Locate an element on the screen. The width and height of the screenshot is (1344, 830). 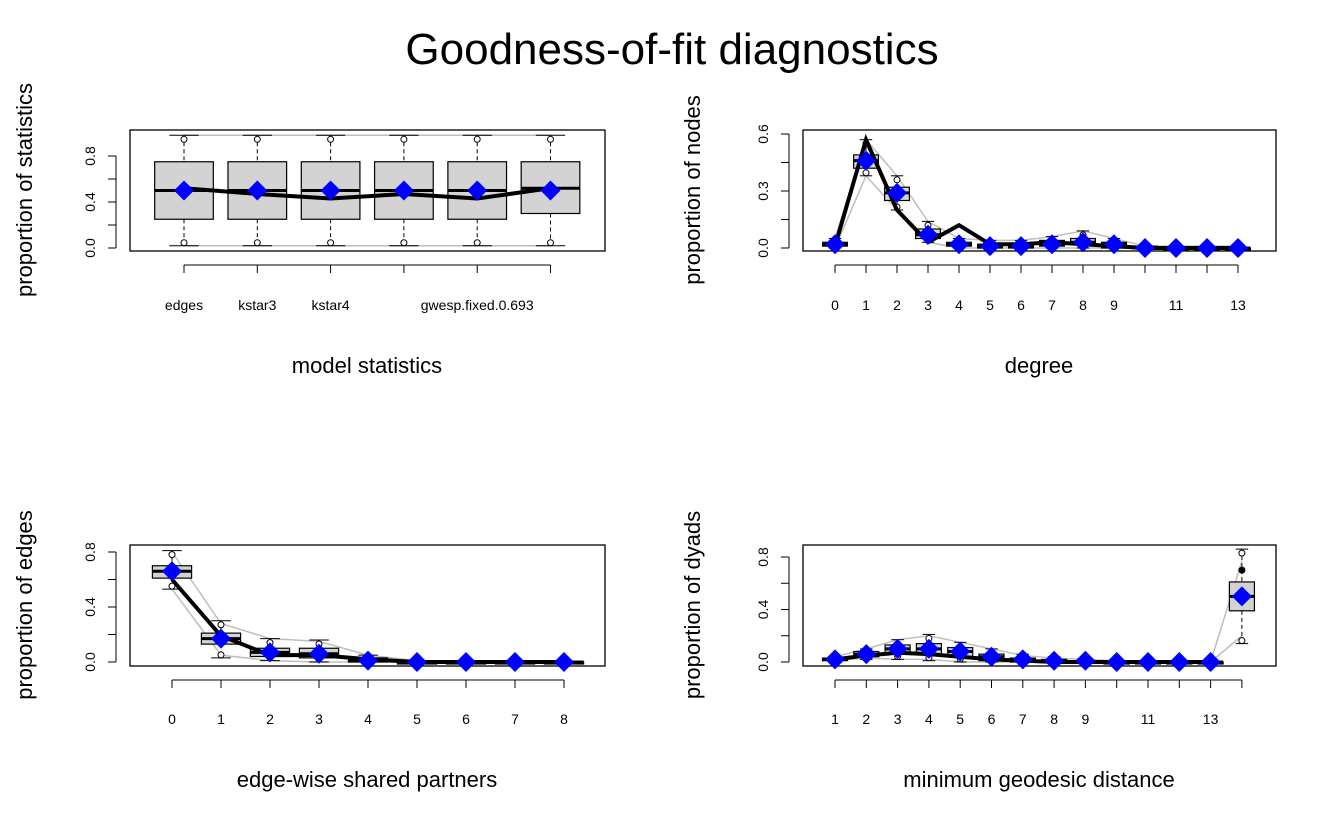
y-axis-title: proportion of edges is located at coordinates (24, 605).